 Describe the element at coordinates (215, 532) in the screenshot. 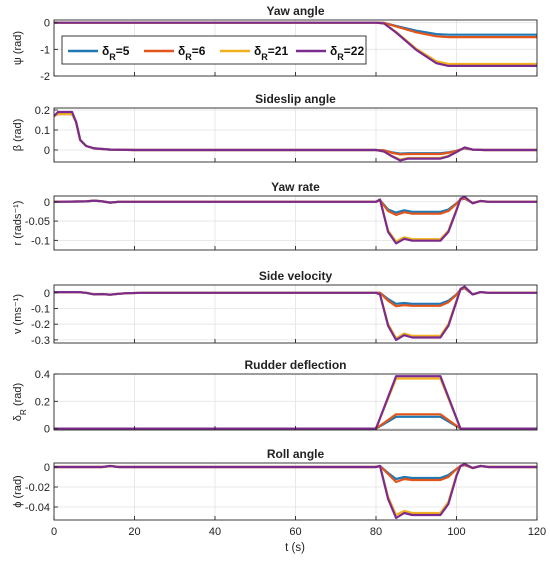

I see `x-tick-label: 40` at that location.